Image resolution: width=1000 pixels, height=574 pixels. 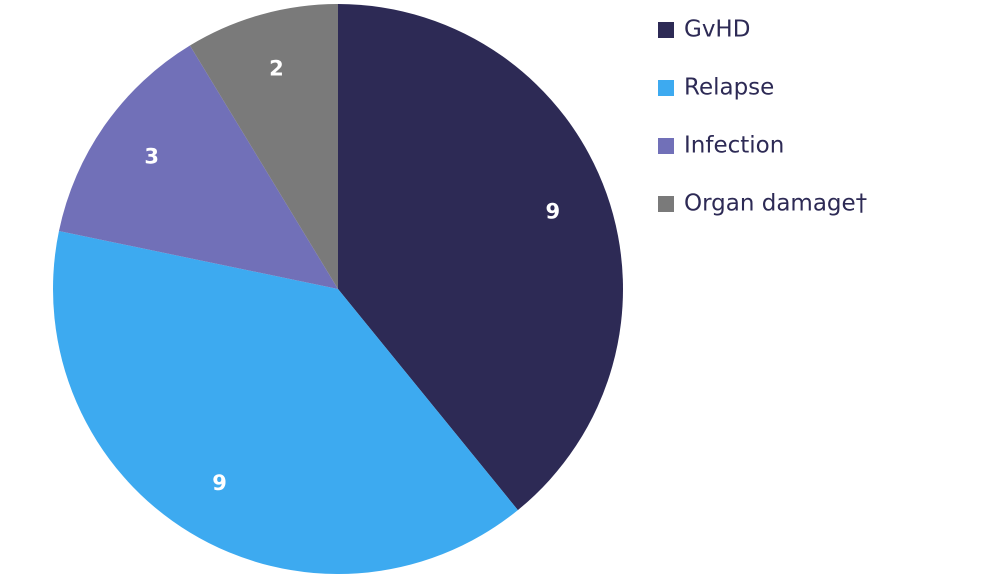 I want to click on data-label: 2, so click(x=276, y=68).